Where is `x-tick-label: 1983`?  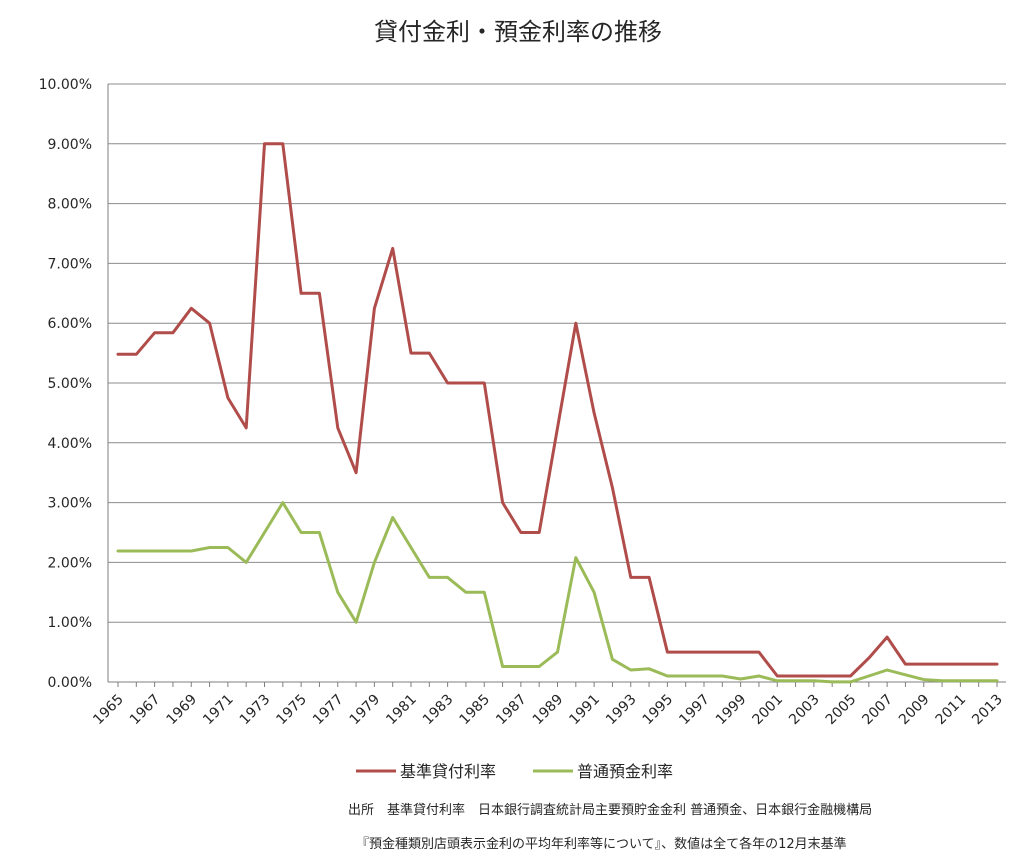
x-tick-label: 1983 is located at coordinates (438, 710).